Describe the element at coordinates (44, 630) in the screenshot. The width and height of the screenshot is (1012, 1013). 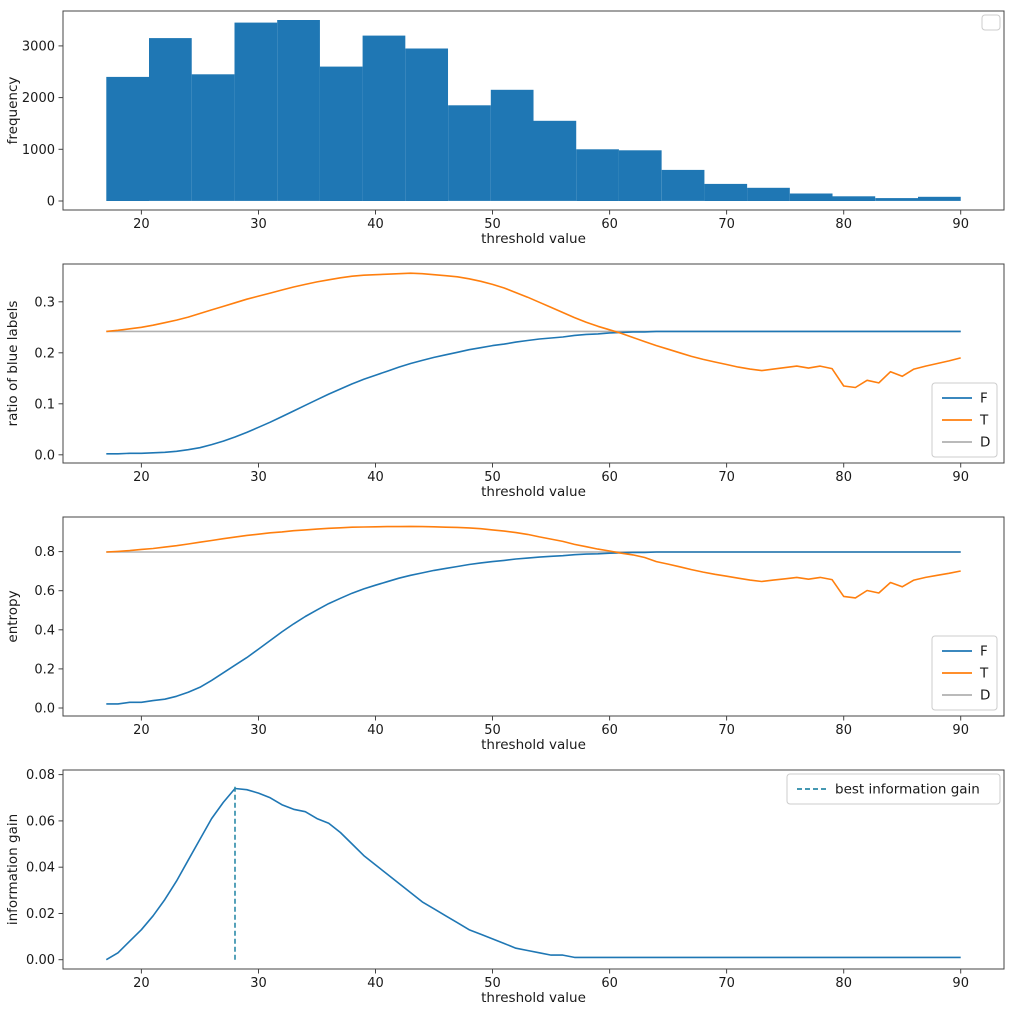
I see `y-tick-label: 0.4` at that location.